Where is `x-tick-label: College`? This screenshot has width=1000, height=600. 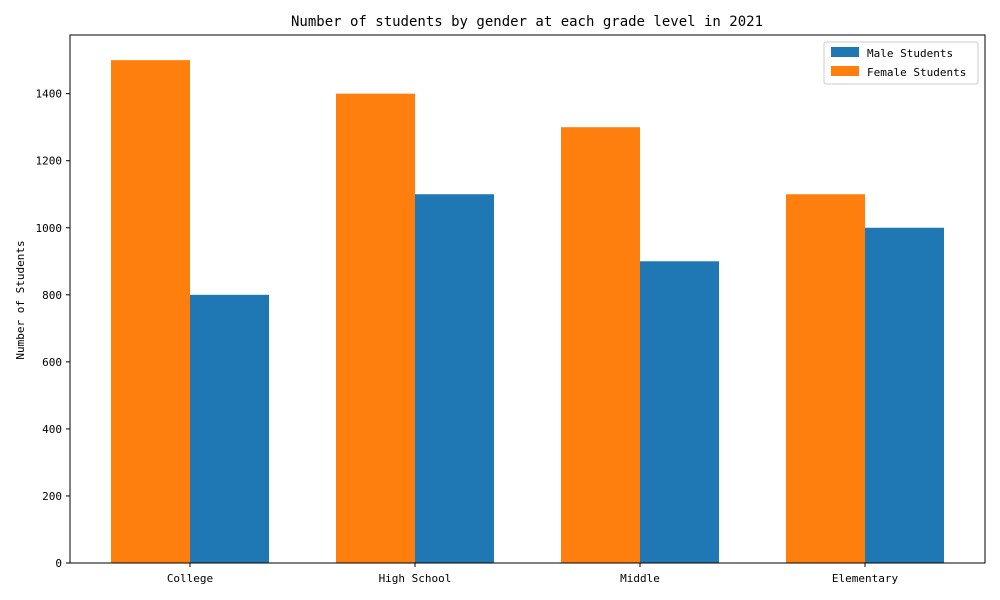 x-tick-label: College is located at coordinates (190, 578).